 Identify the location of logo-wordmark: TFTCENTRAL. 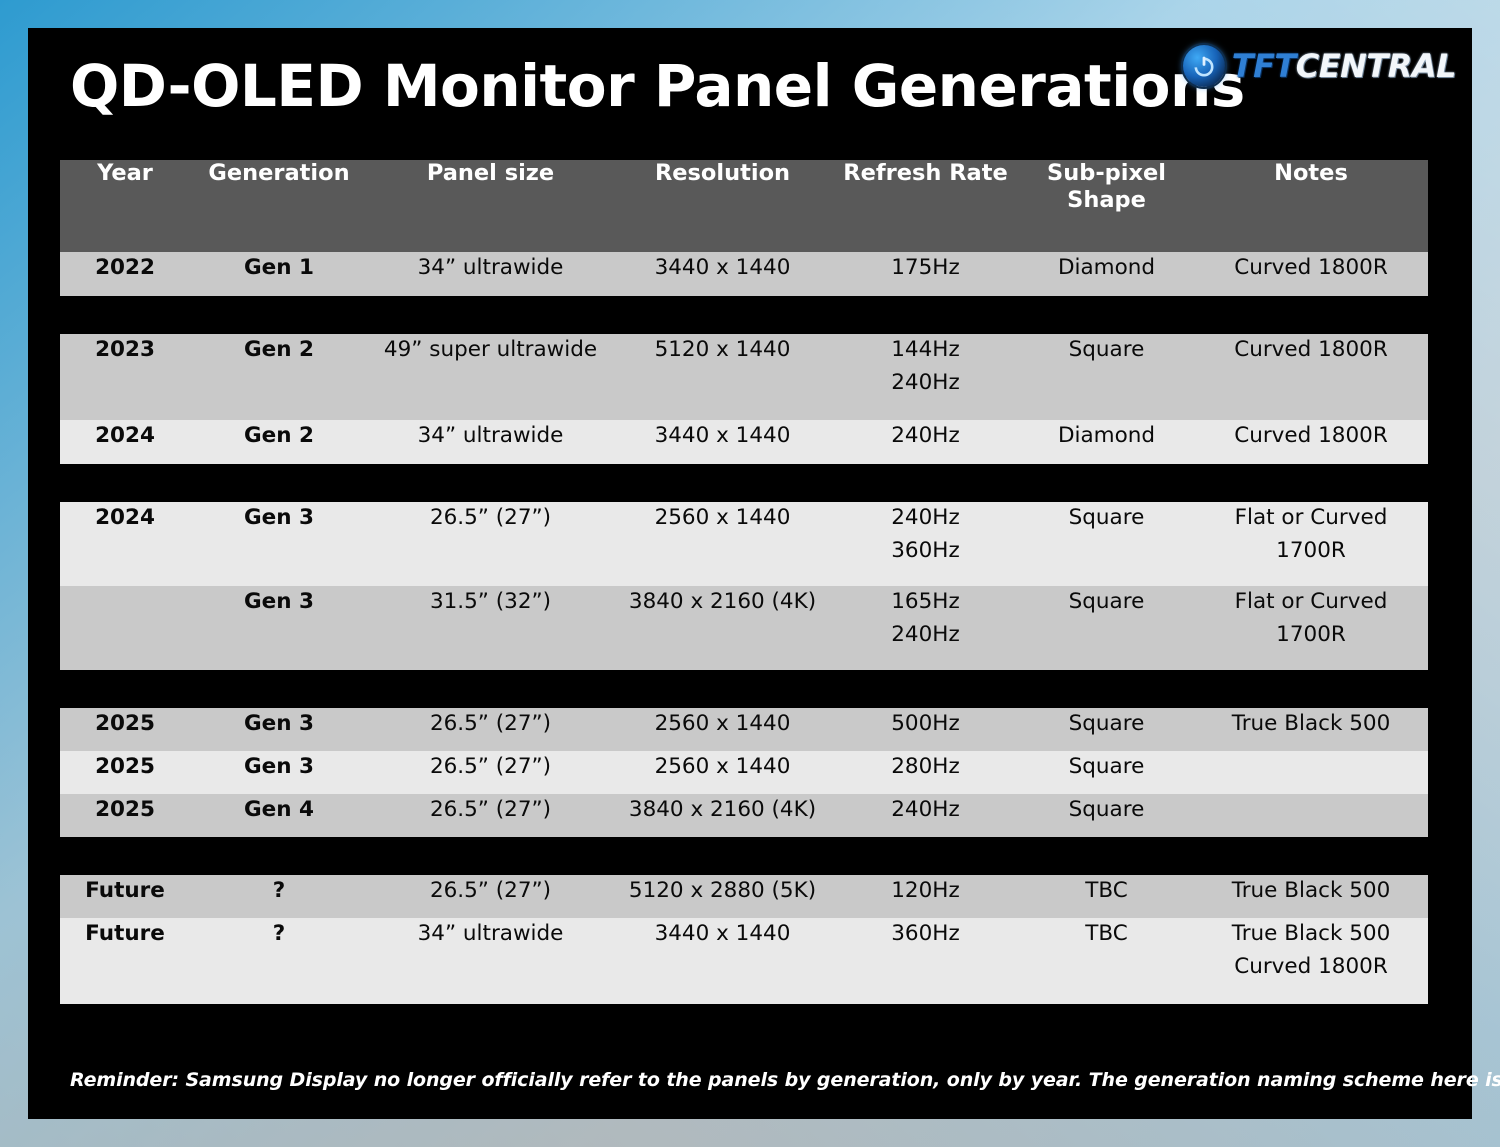
(1344, 66).